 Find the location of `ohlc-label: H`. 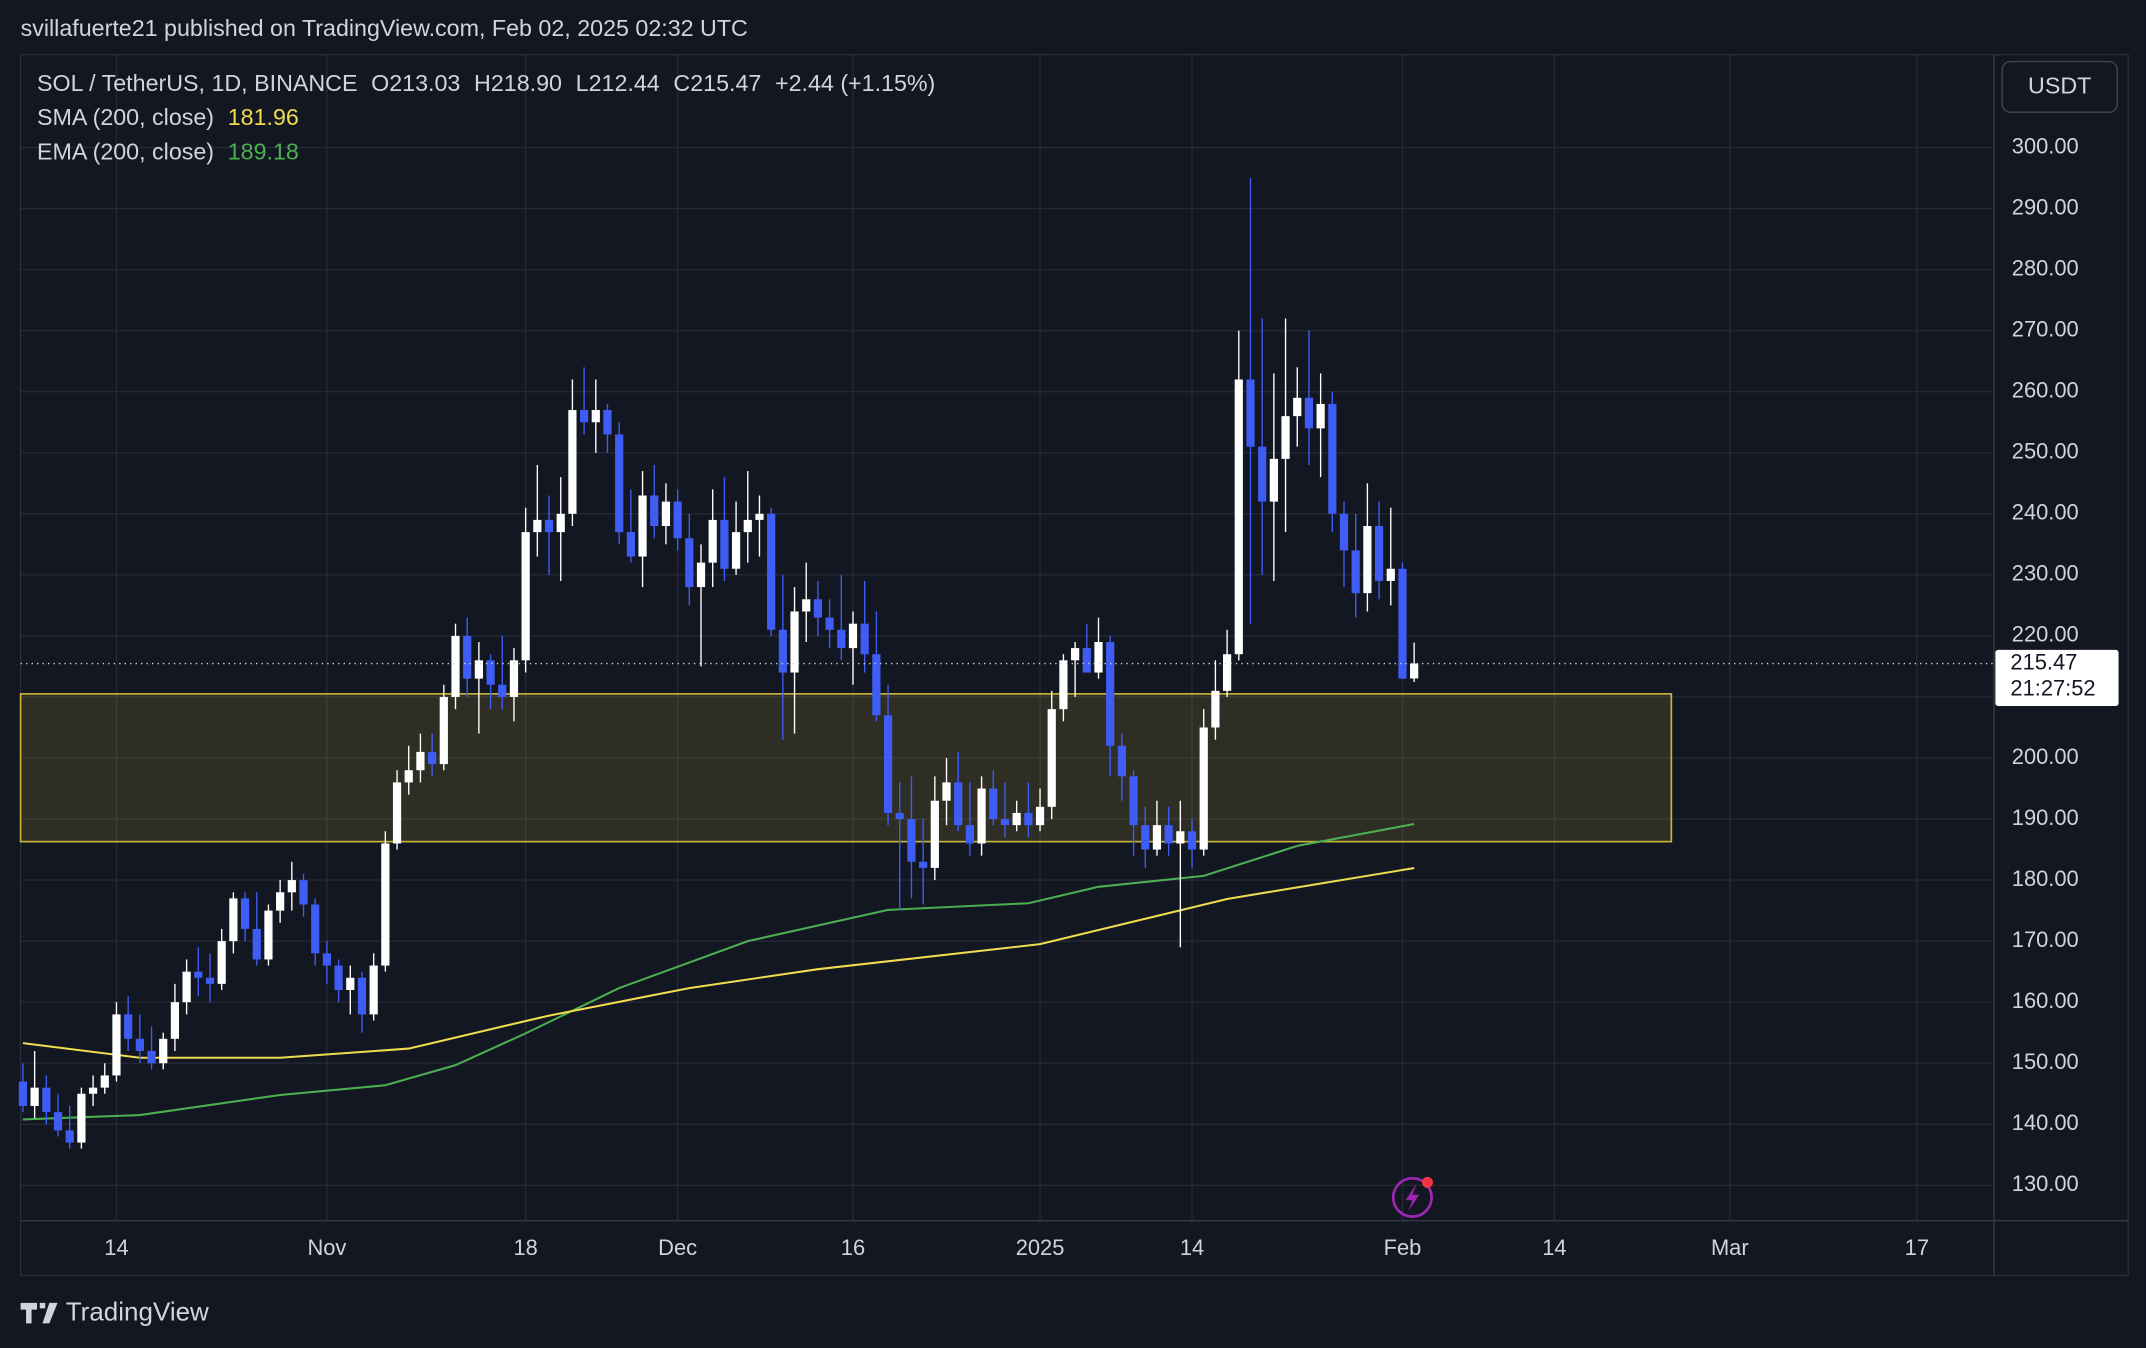

ohlc-label: H is located at coordinates (482, 83).